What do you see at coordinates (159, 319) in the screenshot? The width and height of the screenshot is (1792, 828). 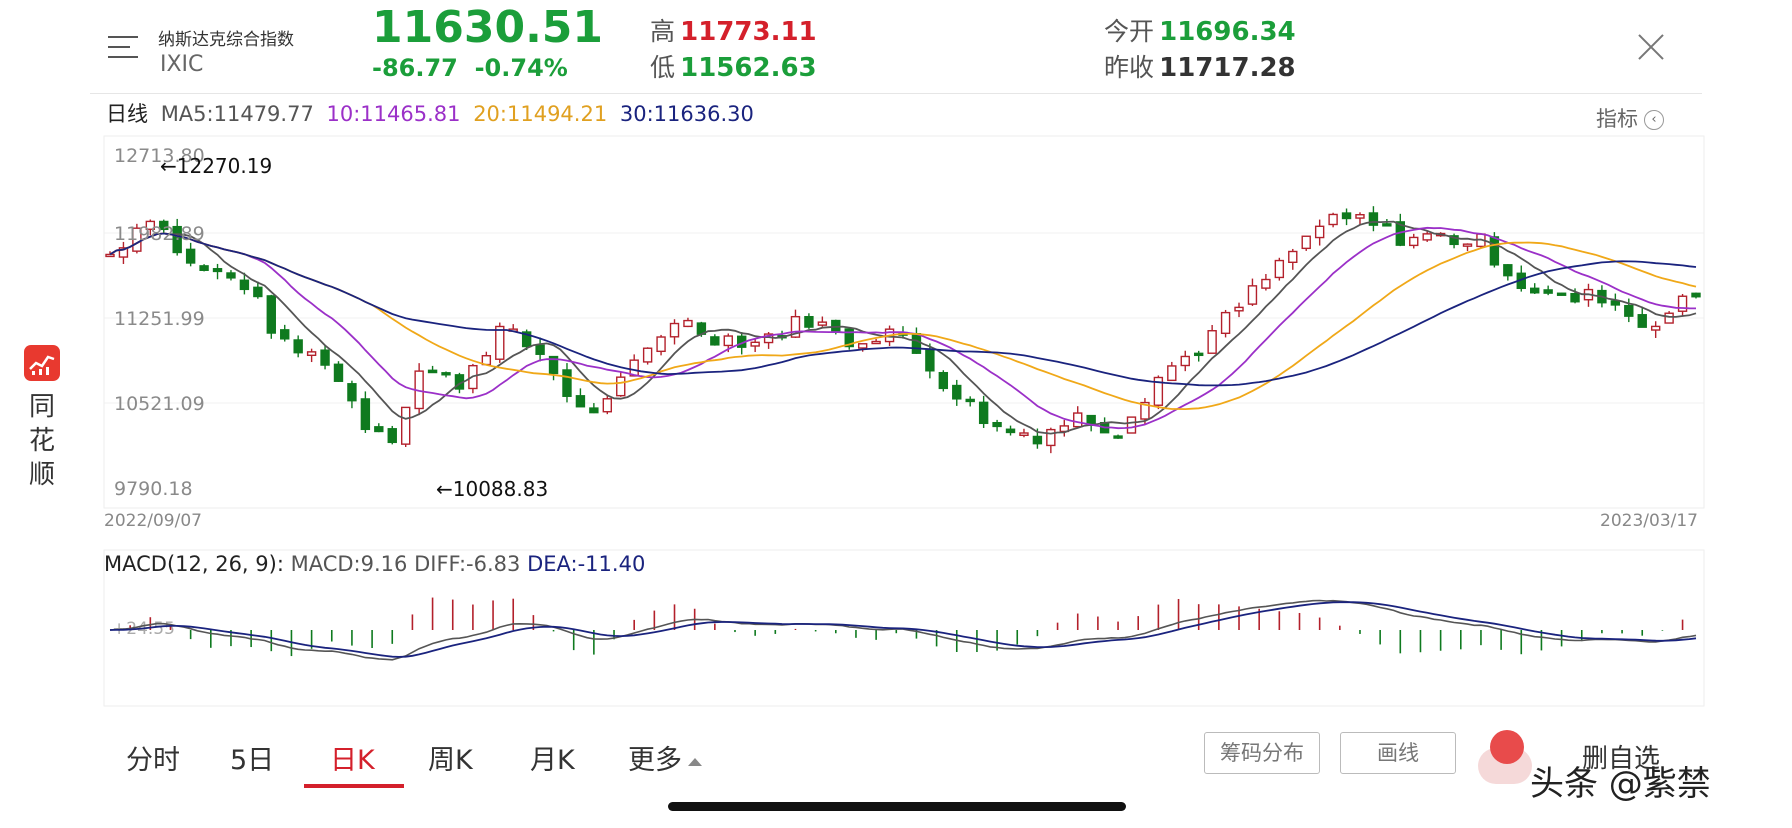 I see `y-tick-label: 11251.99` at bounding box center [159, 319].